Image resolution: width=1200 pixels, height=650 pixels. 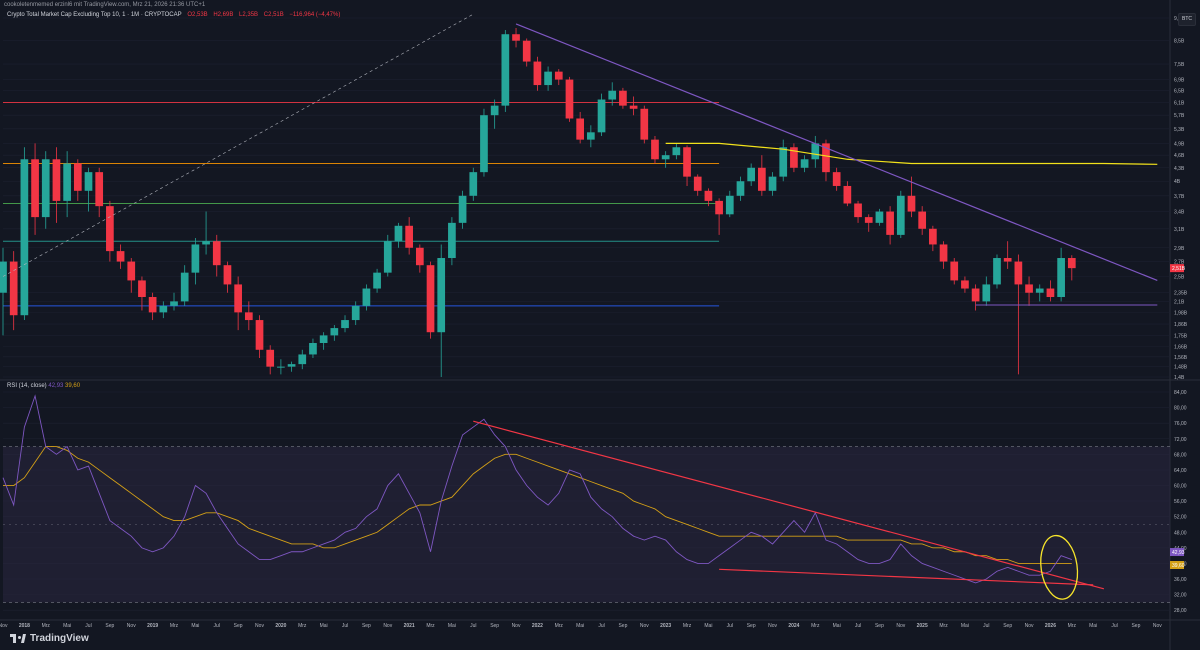 I want to click on rsi-y-tick-label: 48,00, so click(x=1180, y=533).